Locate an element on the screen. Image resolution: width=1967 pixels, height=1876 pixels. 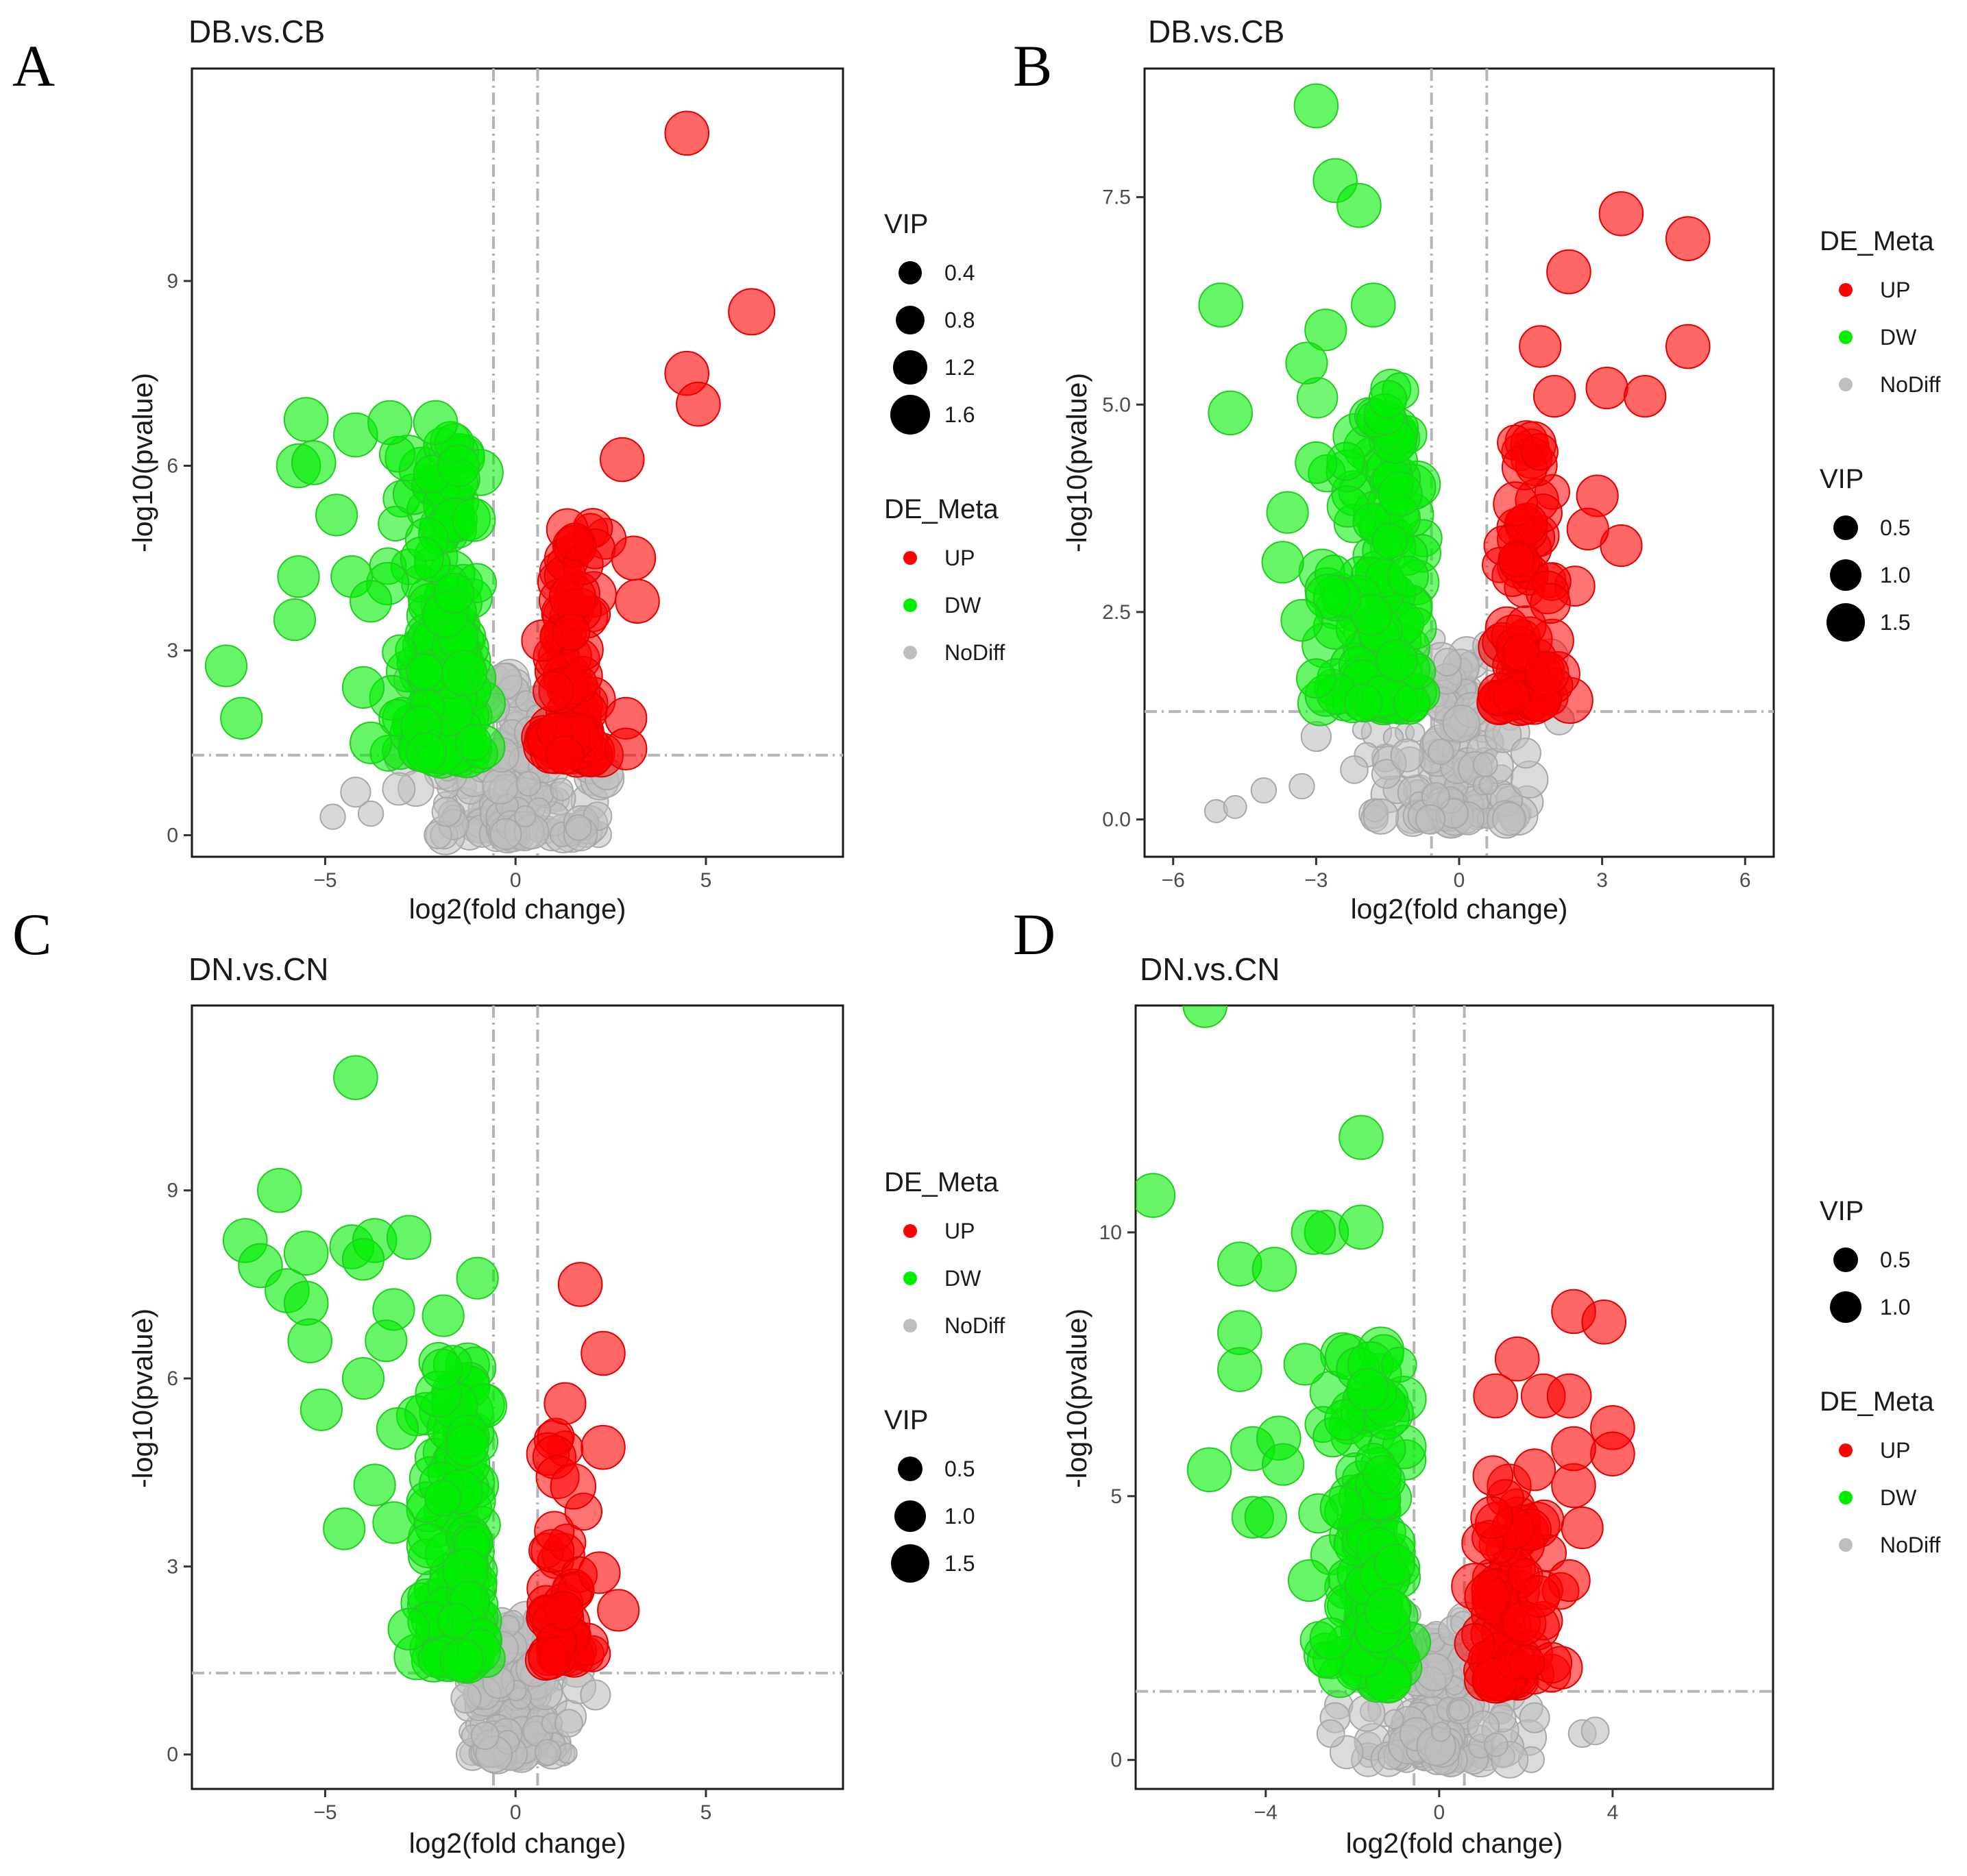
axes: −4 0 4 0 5 10 is located at coordinates (1359, 1522).